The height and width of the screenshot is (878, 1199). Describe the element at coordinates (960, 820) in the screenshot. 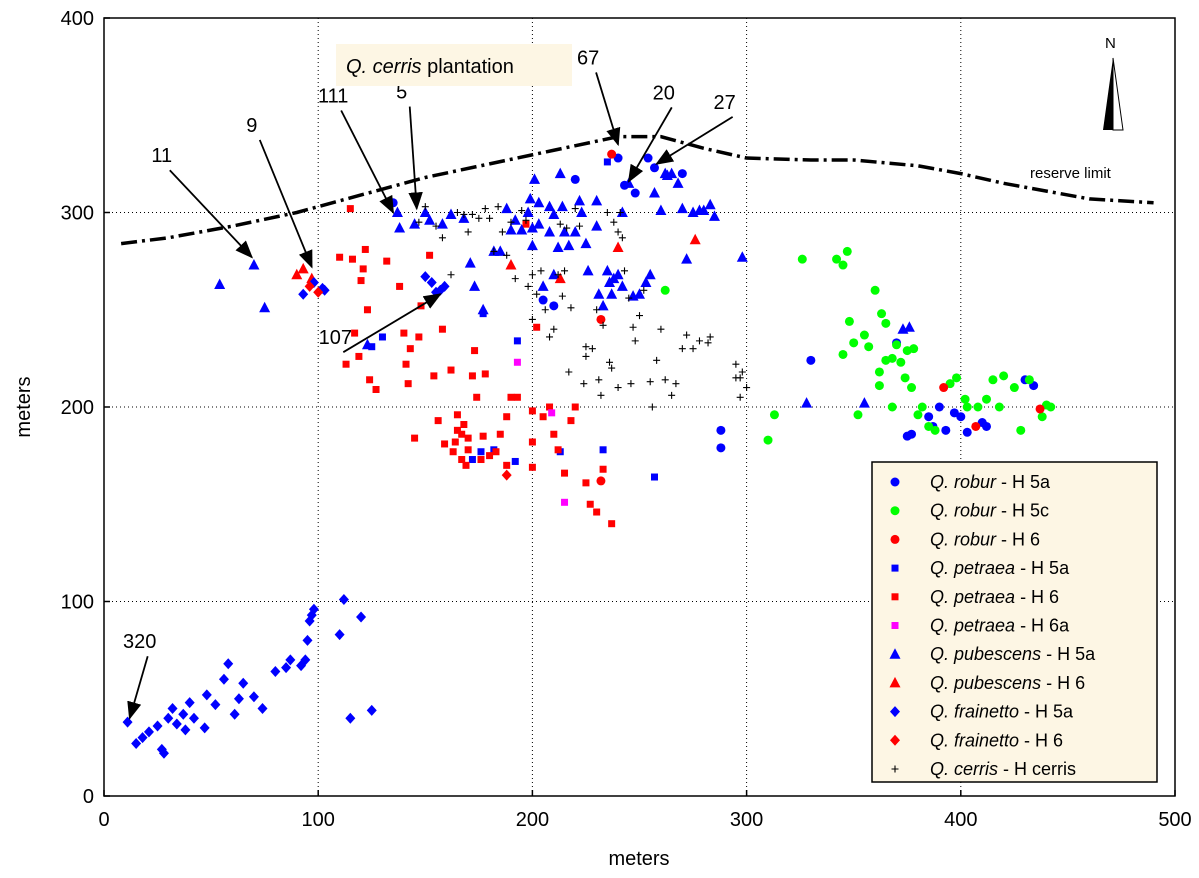

I see `x-tick-label: 400` at that location.